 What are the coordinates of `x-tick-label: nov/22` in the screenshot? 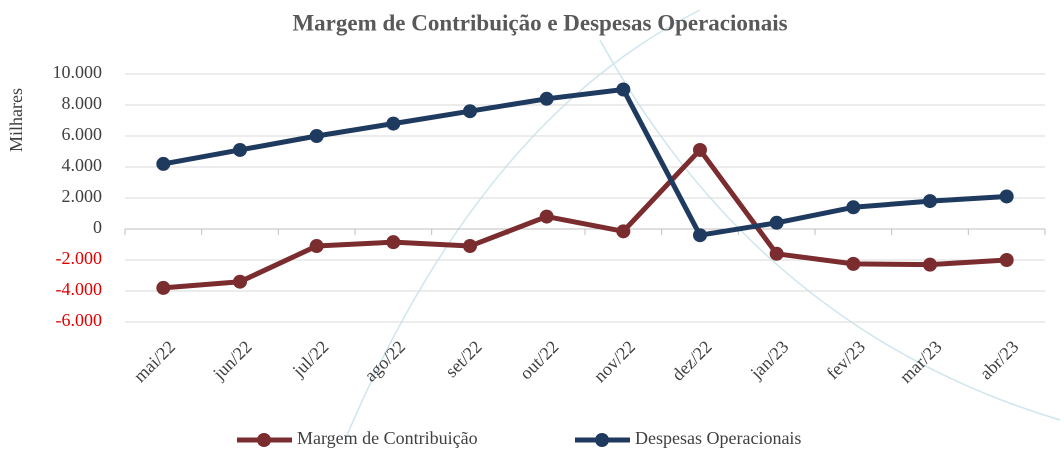 It's located at (615, 362).